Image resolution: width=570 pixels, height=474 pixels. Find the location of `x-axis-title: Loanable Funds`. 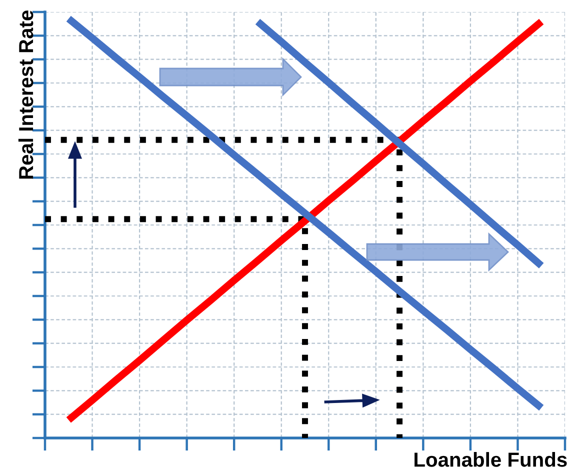

x-axis-title: Loanable Funds is located at coordinates (490, 459).